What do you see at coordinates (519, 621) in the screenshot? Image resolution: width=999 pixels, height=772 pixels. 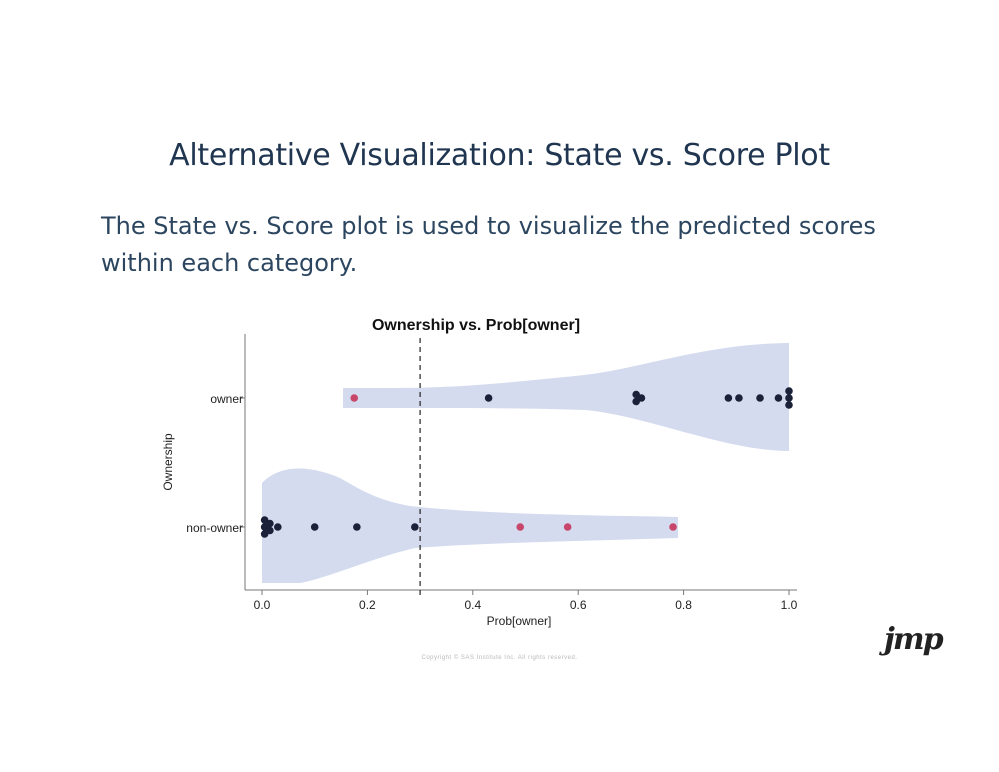 I see `x-axis-label: Prob[owner]` at bounding box center [519, 621].